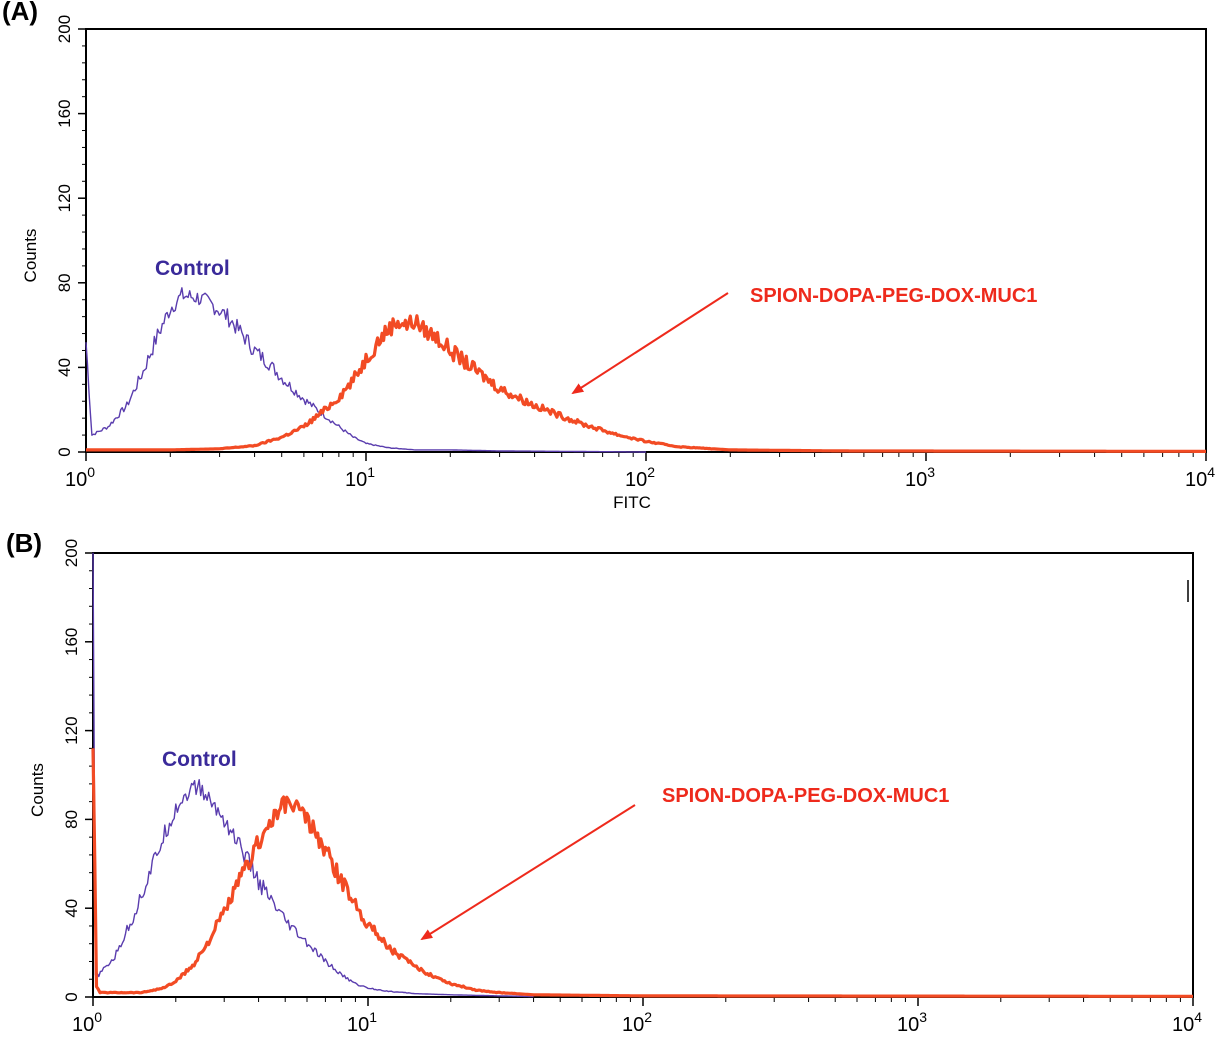 Image resolution: width=1226 pixels, height=1041 pixels. What do you see at coordinates (20, 13) in the screenshot?
I see `panel-label-a: (A)` at bounding box center [20, 13].